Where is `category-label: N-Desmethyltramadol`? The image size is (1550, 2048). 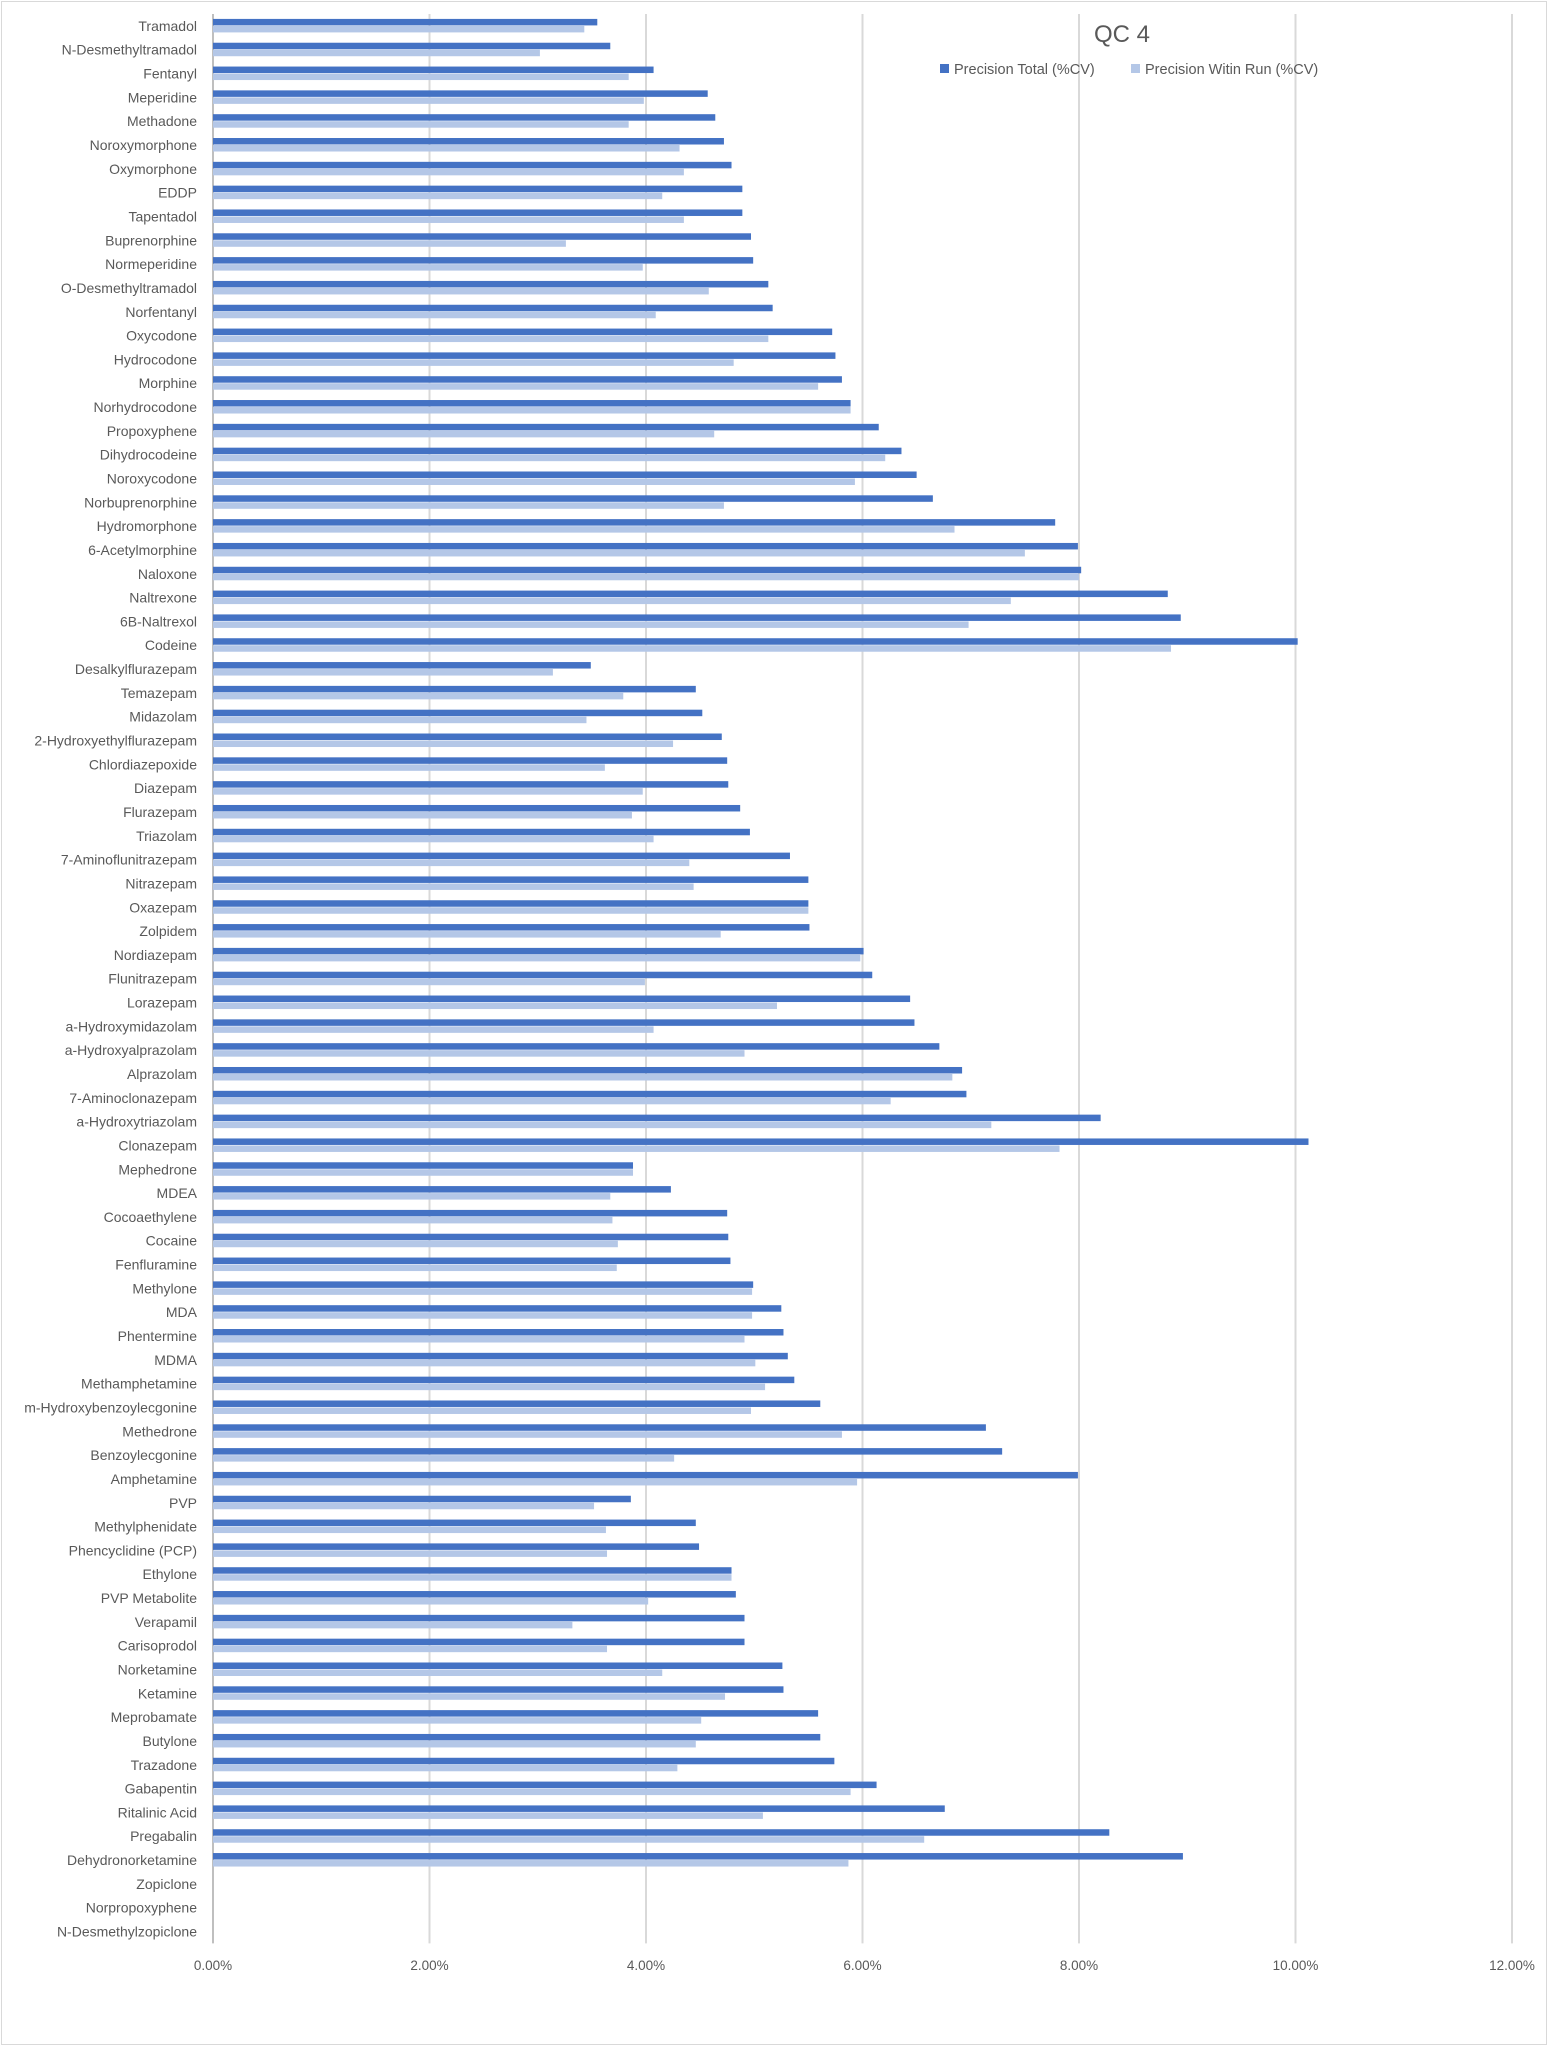
category-label: N-Desmethyltramadol is located at coordinates (129, 50).